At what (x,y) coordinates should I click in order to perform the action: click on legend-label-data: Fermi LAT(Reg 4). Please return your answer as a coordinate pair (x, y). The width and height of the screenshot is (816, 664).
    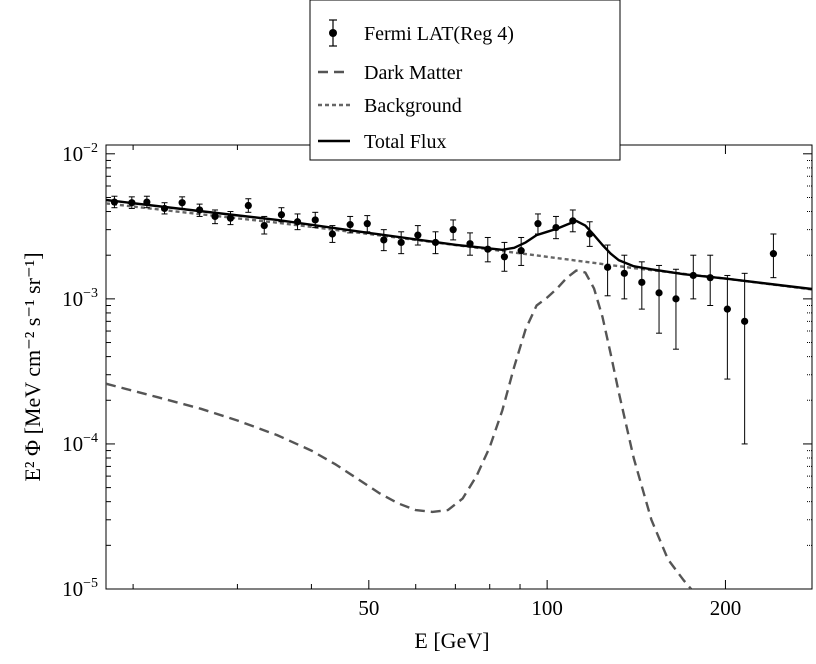
    Looking at the image, I should click on (439, 34).